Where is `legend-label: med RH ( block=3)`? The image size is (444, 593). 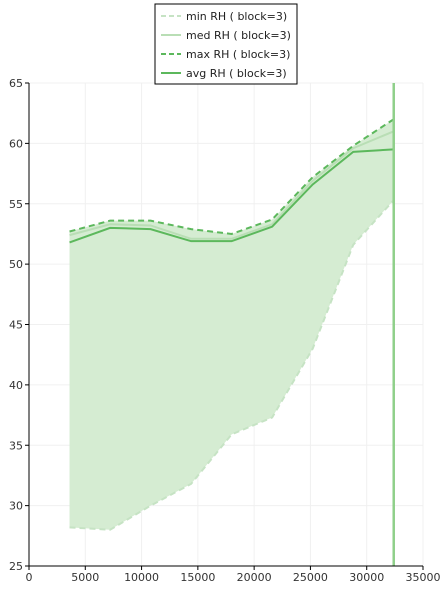 legend-label: med RH ( block=3) is located at coordinates (238, 35).